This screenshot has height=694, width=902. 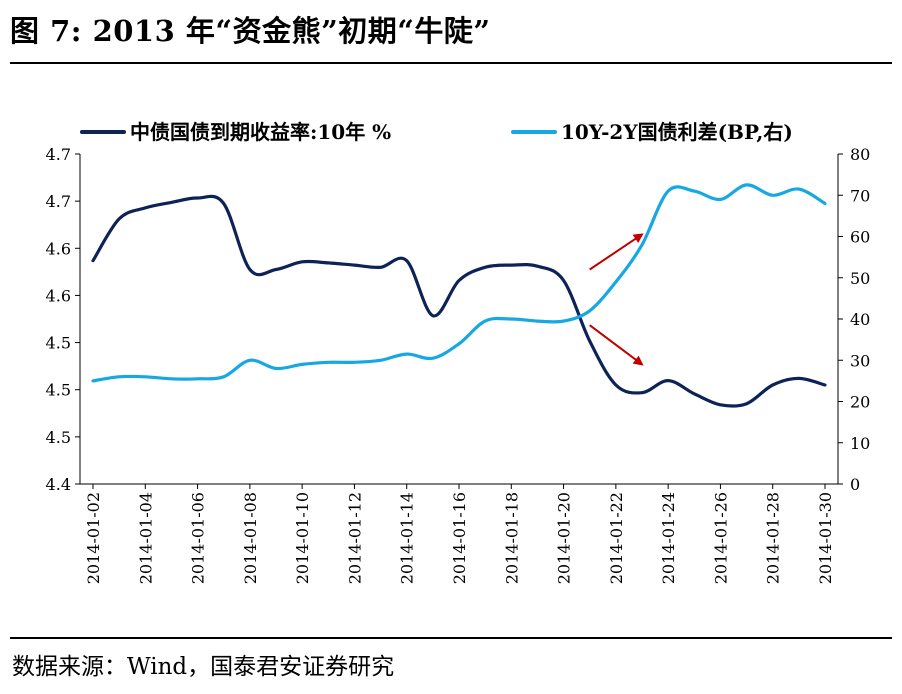 What do you see at coordinates (250, 31) in the screenshot?
I see `figure-title: 图 7: 2013 年“资金熊”初期“牛陡”` at bounding box center [250, 31].